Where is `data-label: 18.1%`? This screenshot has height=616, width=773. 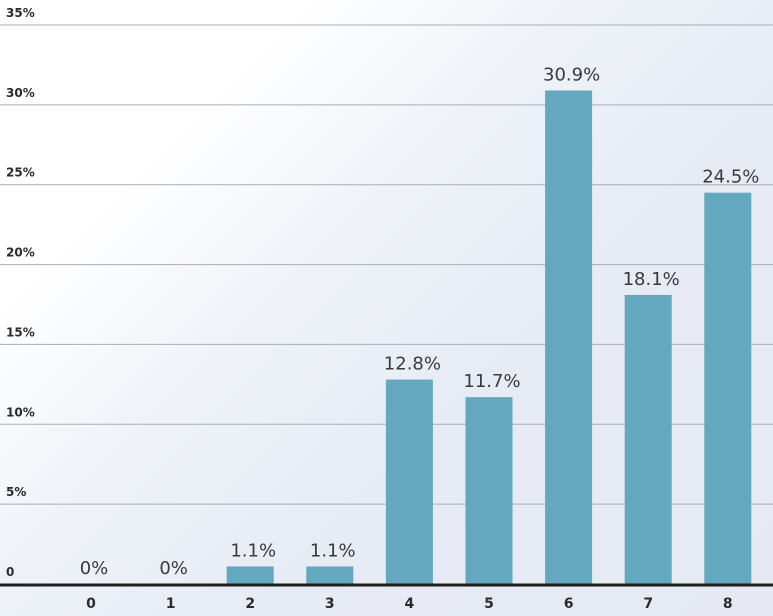 data-label: 18.1% is located at coordinates (651, 279).